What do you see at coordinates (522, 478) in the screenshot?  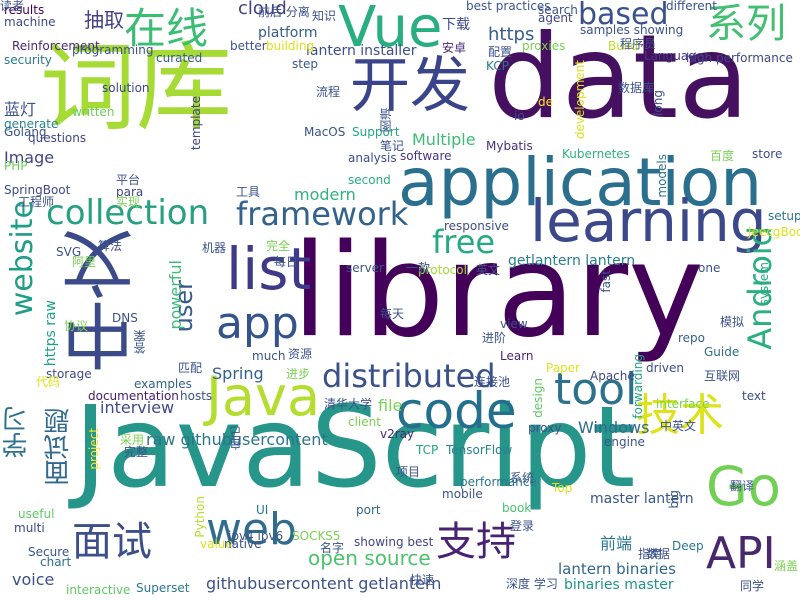 I see `cloud-word: 系统` at bounding box center [522, 478].